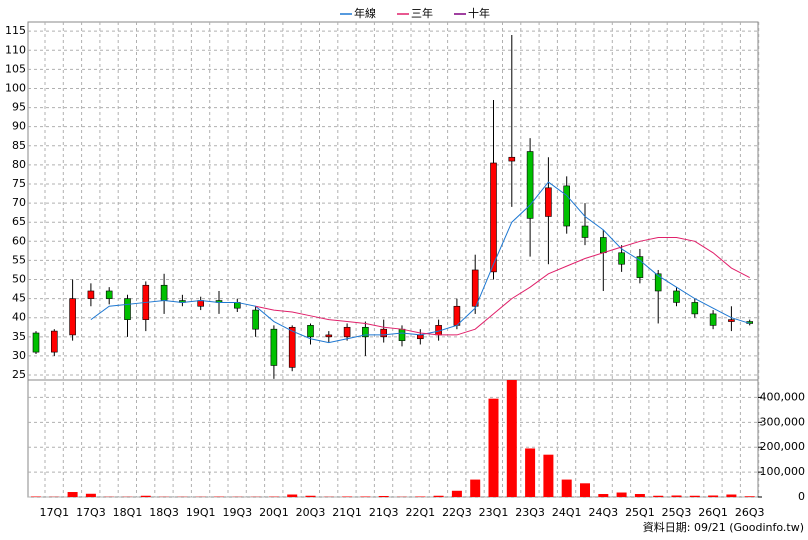  Describe the element at coordinates (530, 512) in the screenshot. I see `x-tick-label: 23Q3` at that location.